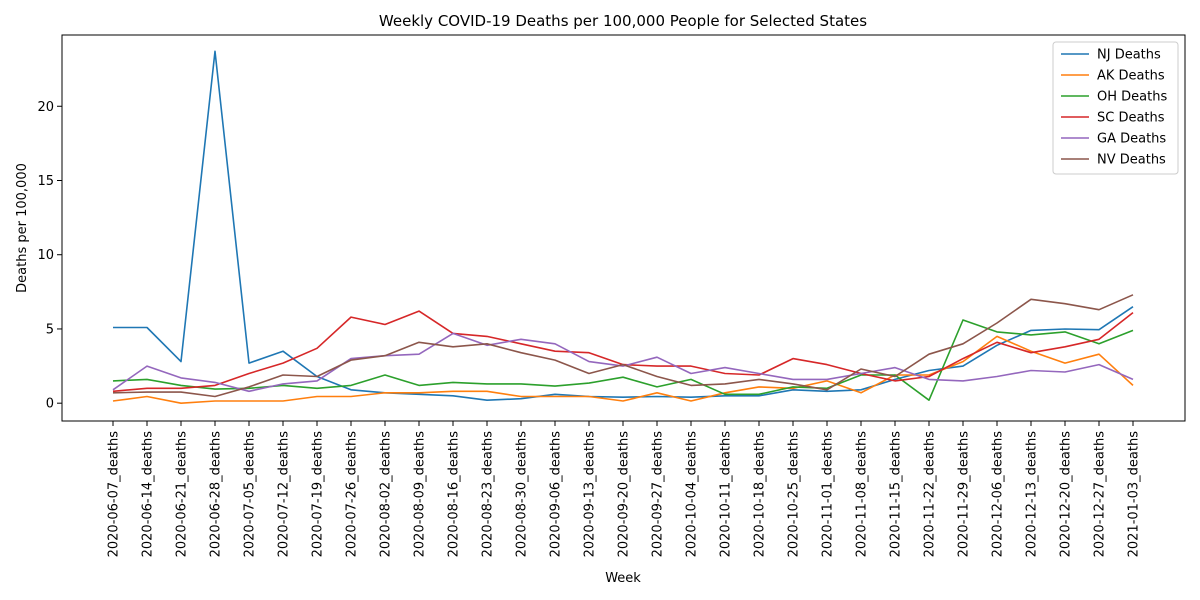  Describe the element at coordinates (522, 494) in the screenshot. I see `x-tick-label: 2020-08-30_deaths` at that location.